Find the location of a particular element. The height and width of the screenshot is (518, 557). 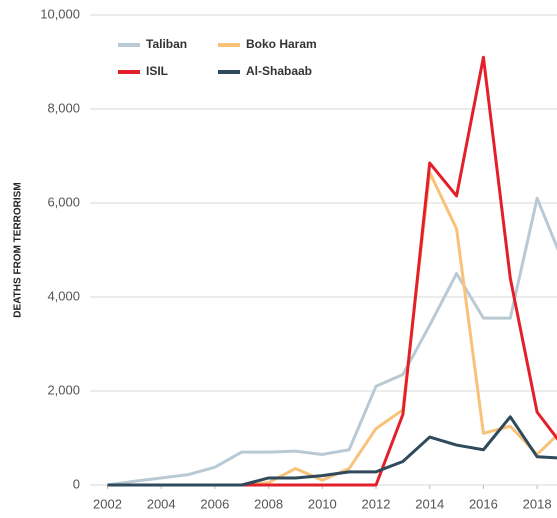

x-tick-label: 2010 is located at coordinates (322, 503).